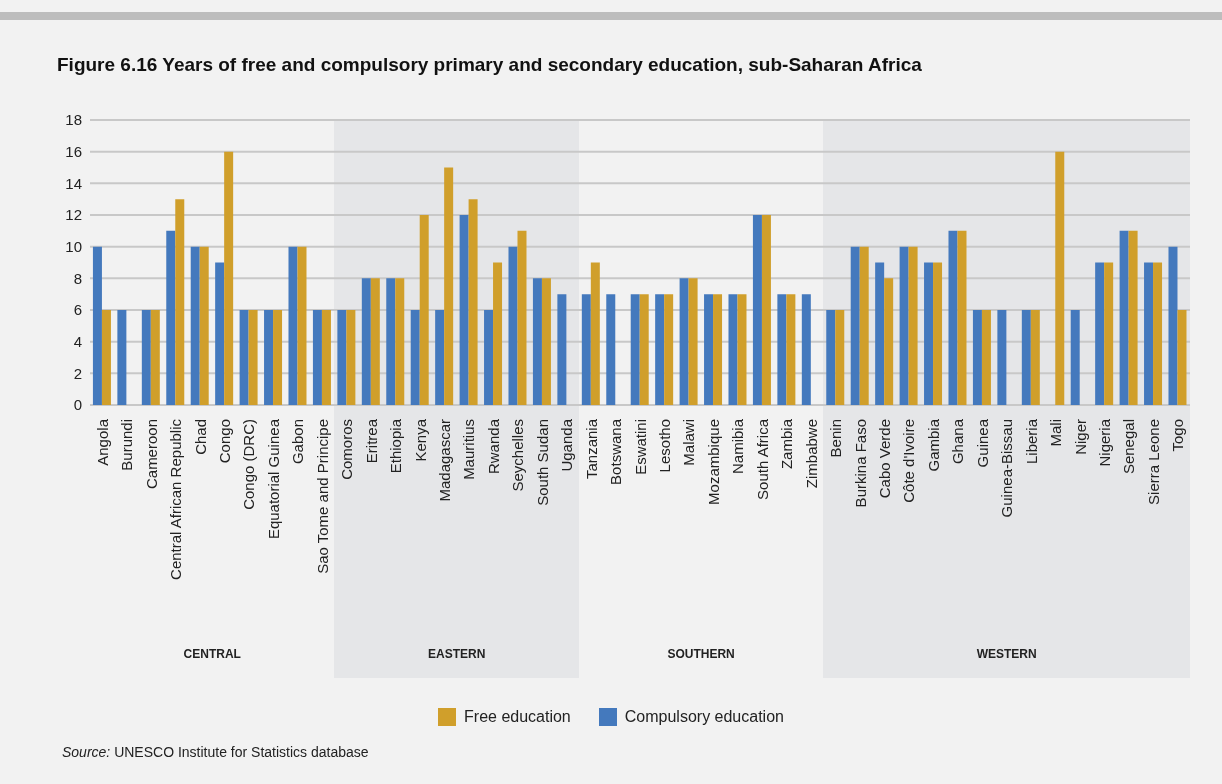 The width and height of the screenshot is (1222, 784). What do you see at coordinates (1178, 435) in the screenshot?
I see `x-tick-label: Togo` at bounding box center [1178, 435].